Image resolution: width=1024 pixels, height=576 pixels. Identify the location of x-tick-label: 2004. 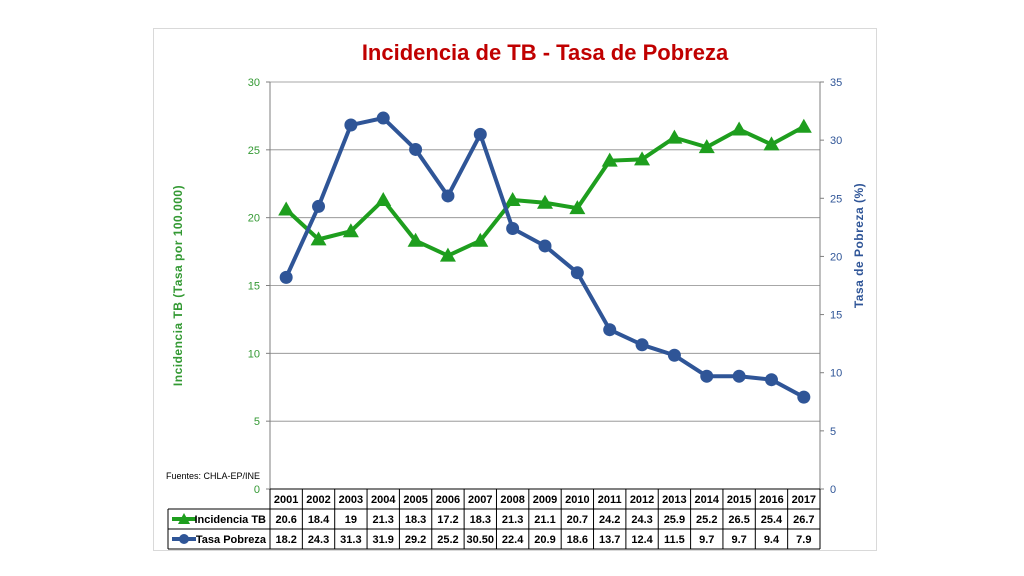
(383, 500).